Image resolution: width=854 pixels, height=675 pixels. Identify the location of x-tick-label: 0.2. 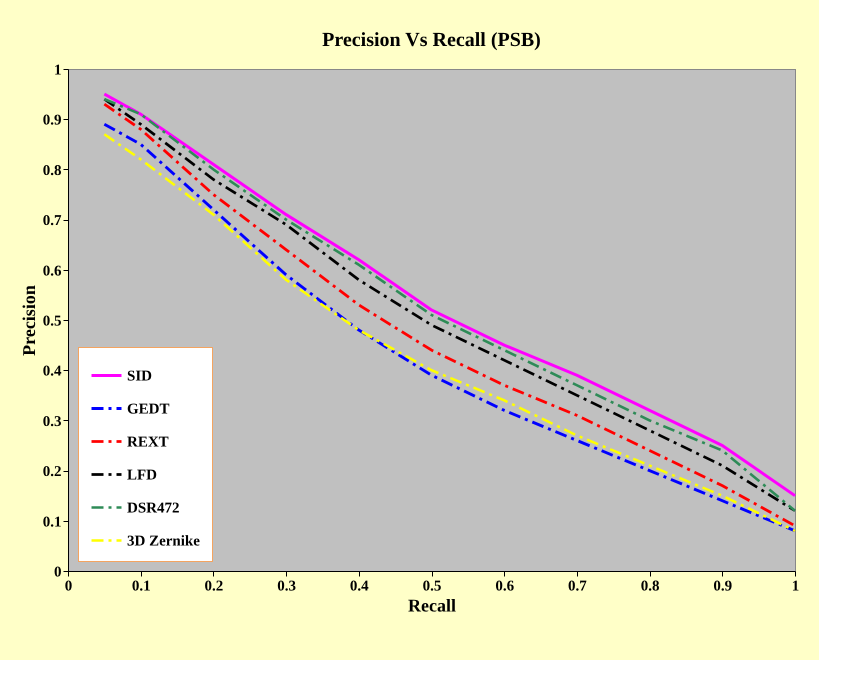
(214, 586).